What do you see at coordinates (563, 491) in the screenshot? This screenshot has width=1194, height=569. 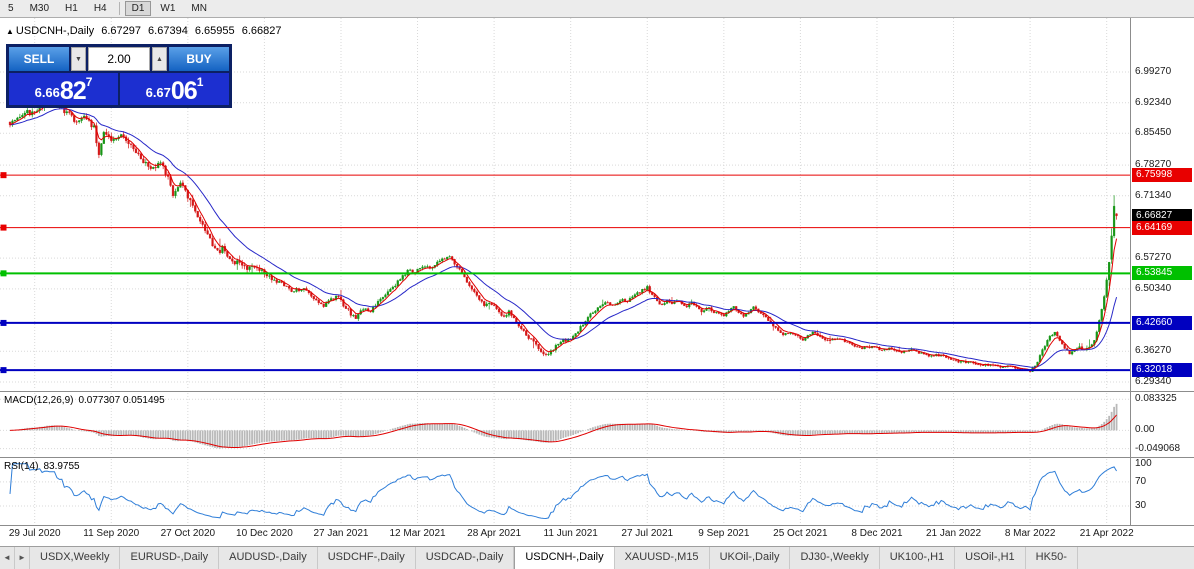 I see `rsi-line` at bounding box center [563, 491].